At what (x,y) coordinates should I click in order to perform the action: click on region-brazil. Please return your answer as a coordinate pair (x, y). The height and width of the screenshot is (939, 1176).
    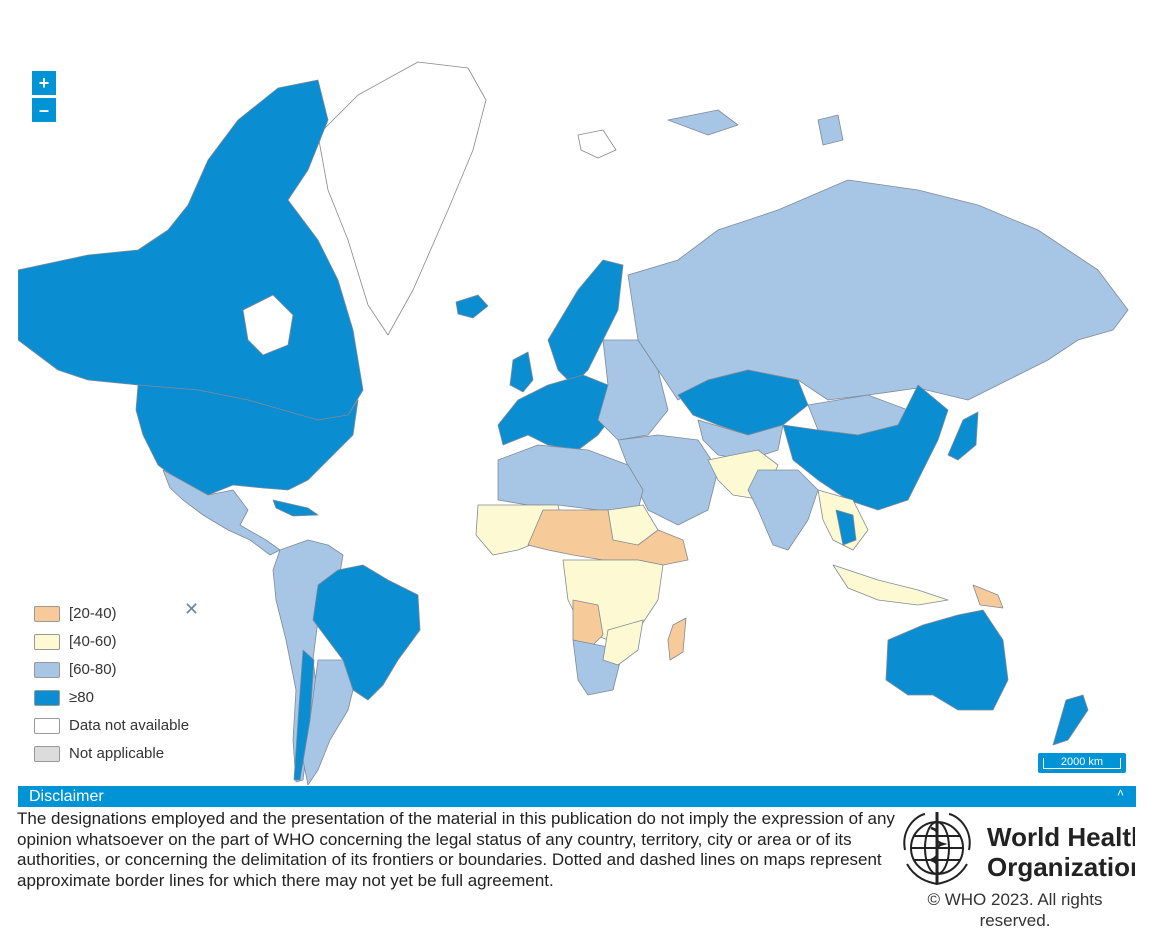
    Looking at the image, I should click on (366, 632).